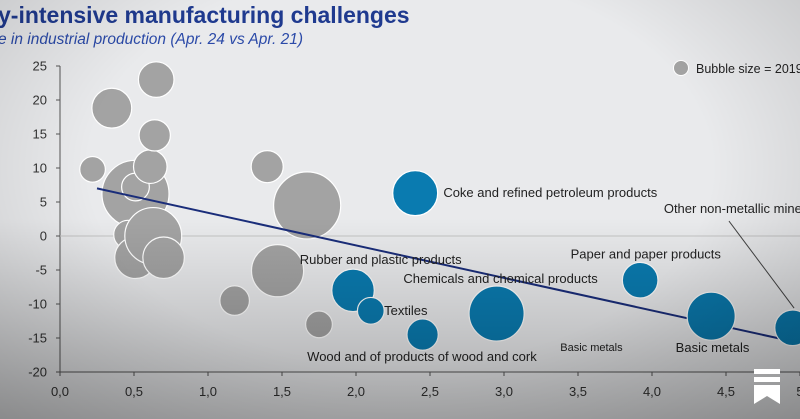  I want to click on x-tick-label: 5, so click(798, 391).